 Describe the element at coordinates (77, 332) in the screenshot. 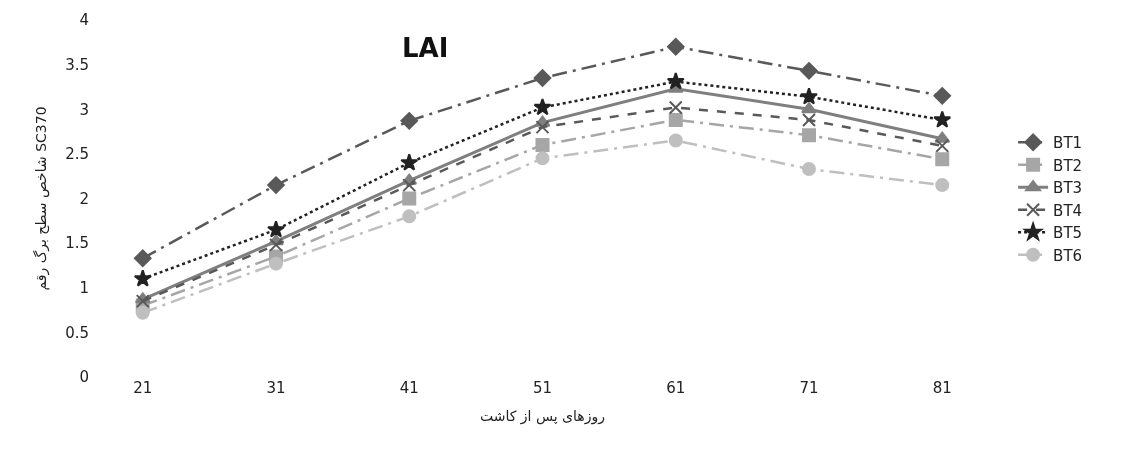

I see `y-tick-label: 0.5` at that location.